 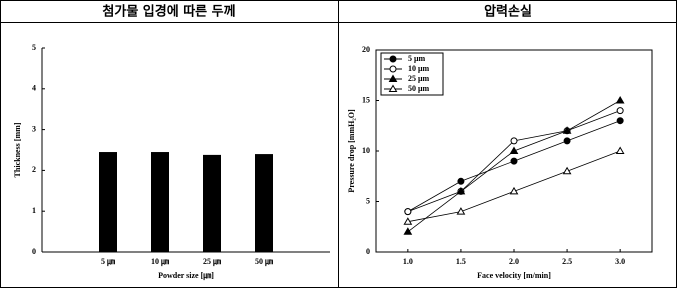 What do you see at coordinates (514, 275) in the screenshot?
I see `x-axis-title: Face velocity [m/min]` at bounding box center [514, 275].